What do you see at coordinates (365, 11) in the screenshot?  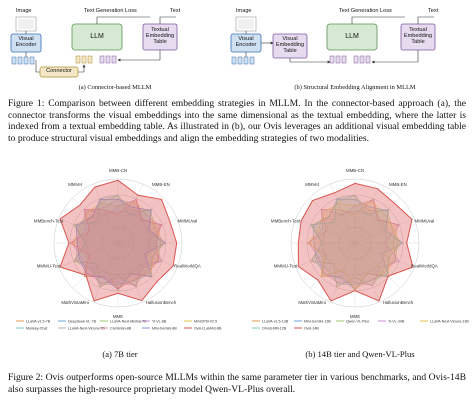 I see `loss-label-b: Text Generation Loss` at bounding box center [365, 11].